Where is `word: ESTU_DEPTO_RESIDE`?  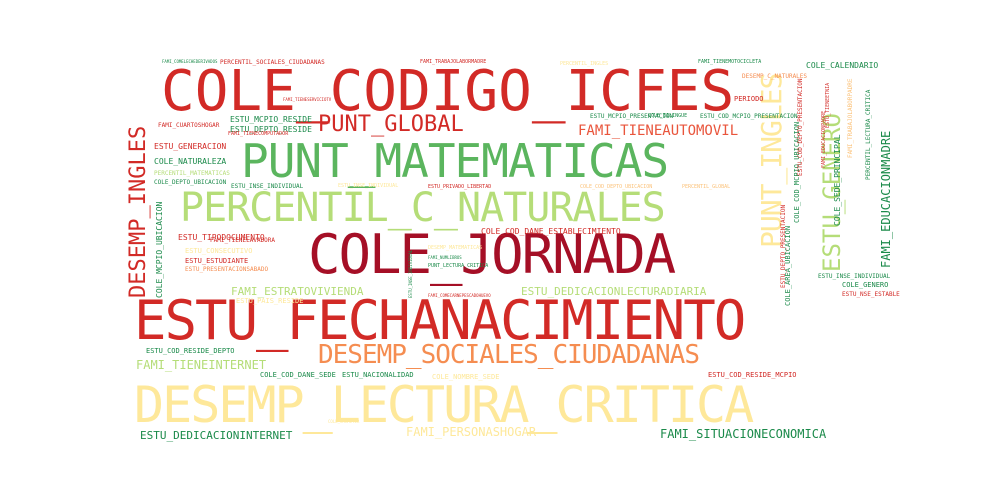
word: ESTU_DEPTO_RESIDE is located at coordinates (271, 129).